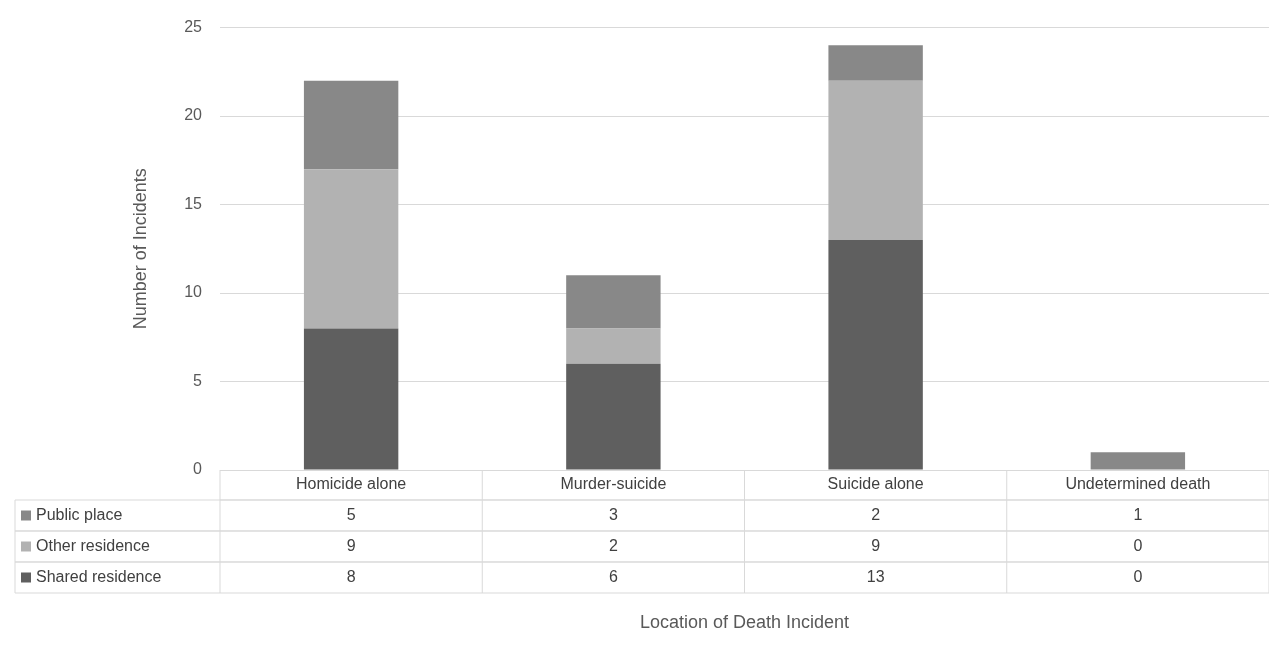  Describe the element at coordinates (193, 27) in the screenshot. I see `y-tick-label: 25` at that location.